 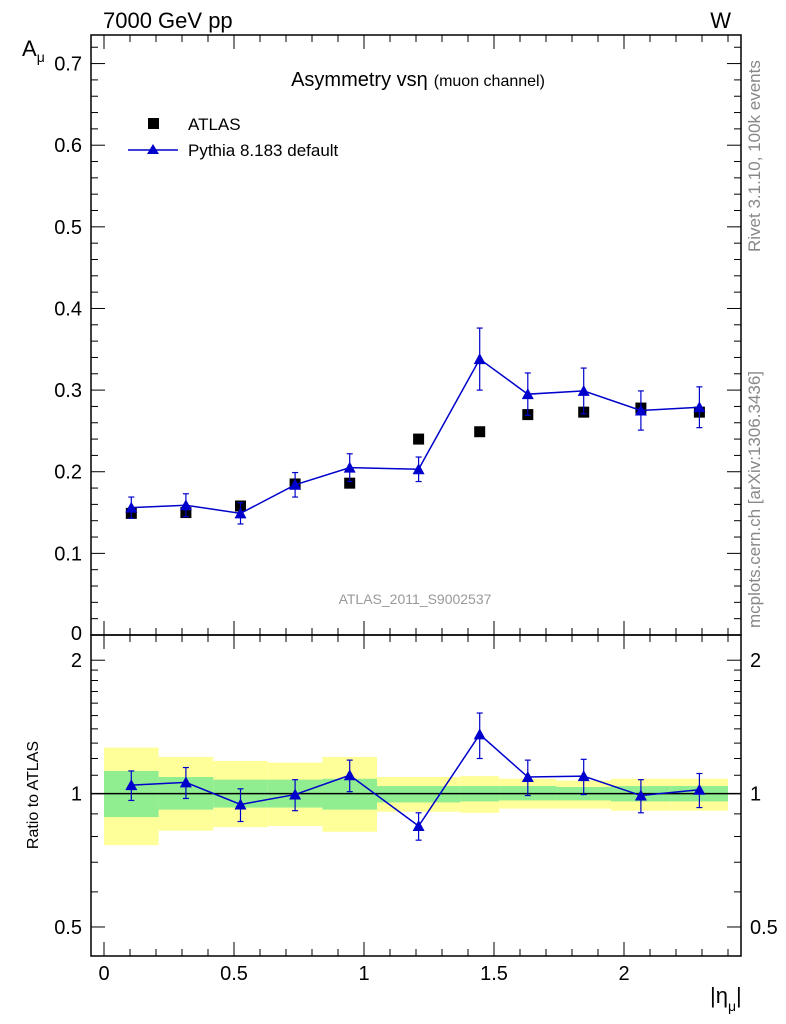 I want to click on y-axis-label: Aμ, so click(x=33, y=50).